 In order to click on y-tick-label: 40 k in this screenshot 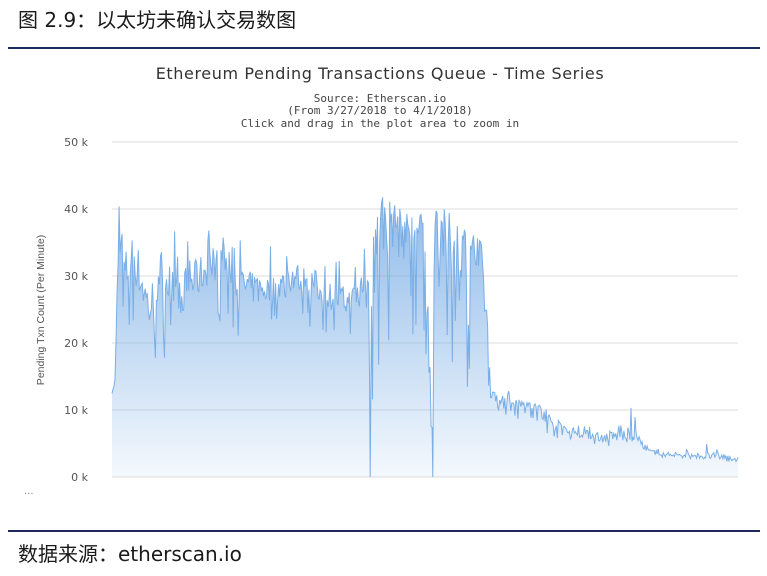, I will do `click(76, 209)`.